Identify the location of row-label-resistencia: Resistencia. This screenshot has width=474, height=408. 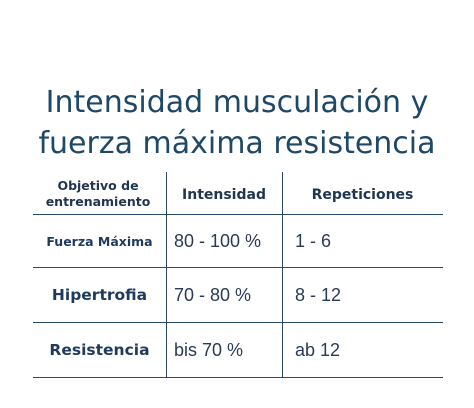
(99, 350).